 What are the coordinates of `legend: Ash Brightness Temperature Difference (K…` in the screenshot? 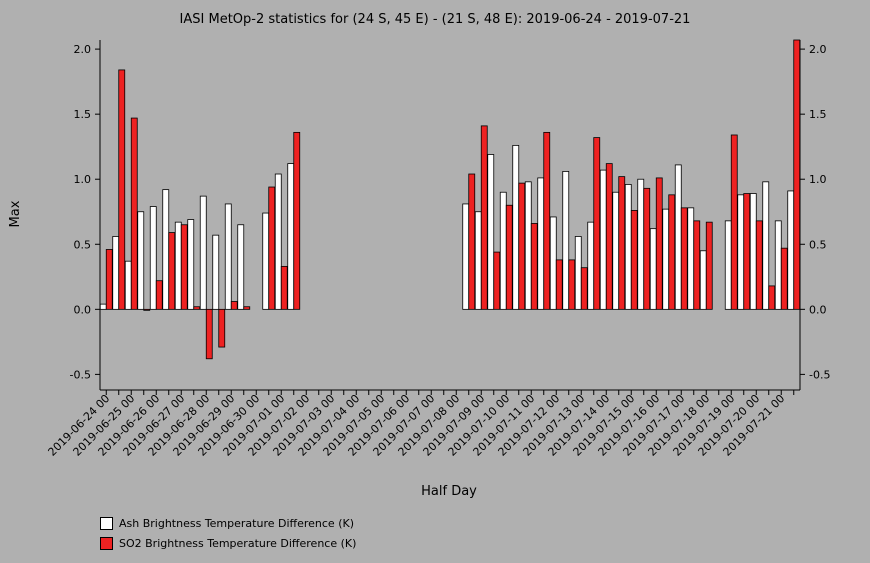 It's located at (228, 533).